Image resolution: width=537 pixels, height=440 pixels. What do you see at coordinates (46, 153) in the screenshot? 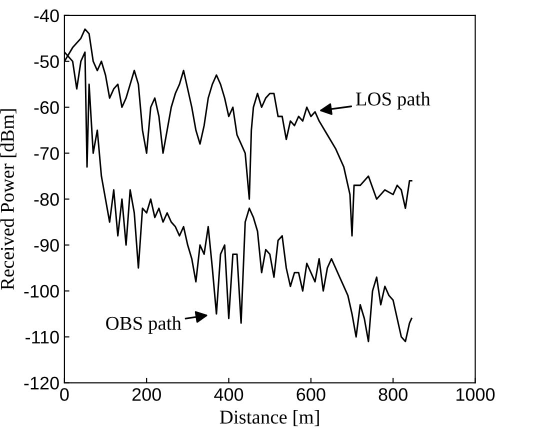
I see `y-tick-label: -70` at bounding box center [46, 153].